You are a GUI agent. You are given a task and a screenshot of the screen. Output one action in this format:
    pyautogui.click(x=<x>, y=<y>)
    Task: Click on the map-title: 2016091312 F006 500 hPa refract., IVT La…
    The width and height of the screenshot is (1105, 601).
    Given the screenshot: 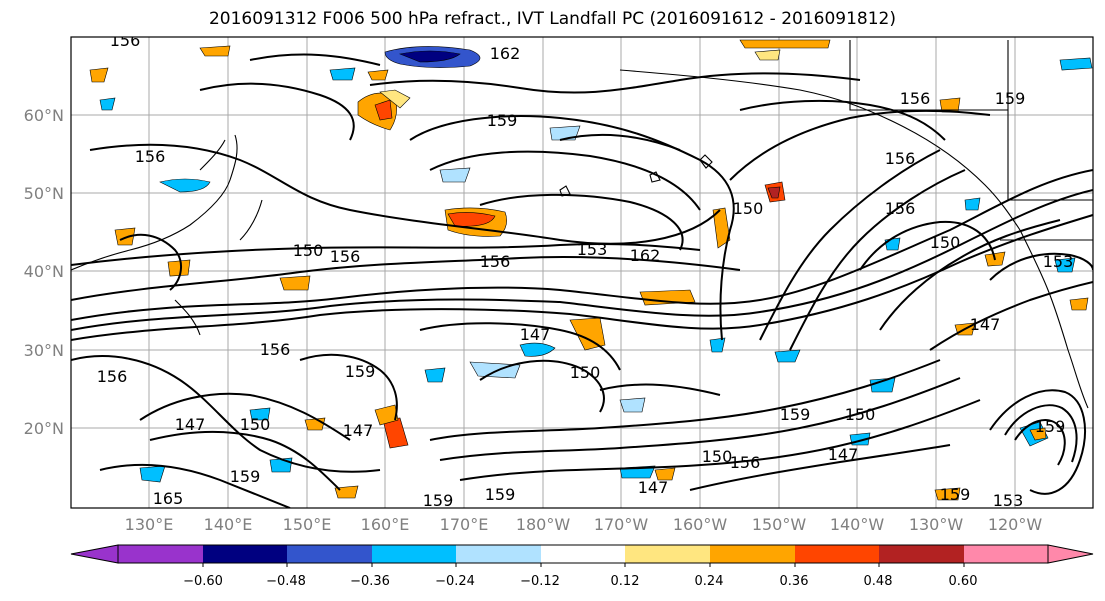 What is the action you would take?
    pyautogui.click(x=552, y=19)
    